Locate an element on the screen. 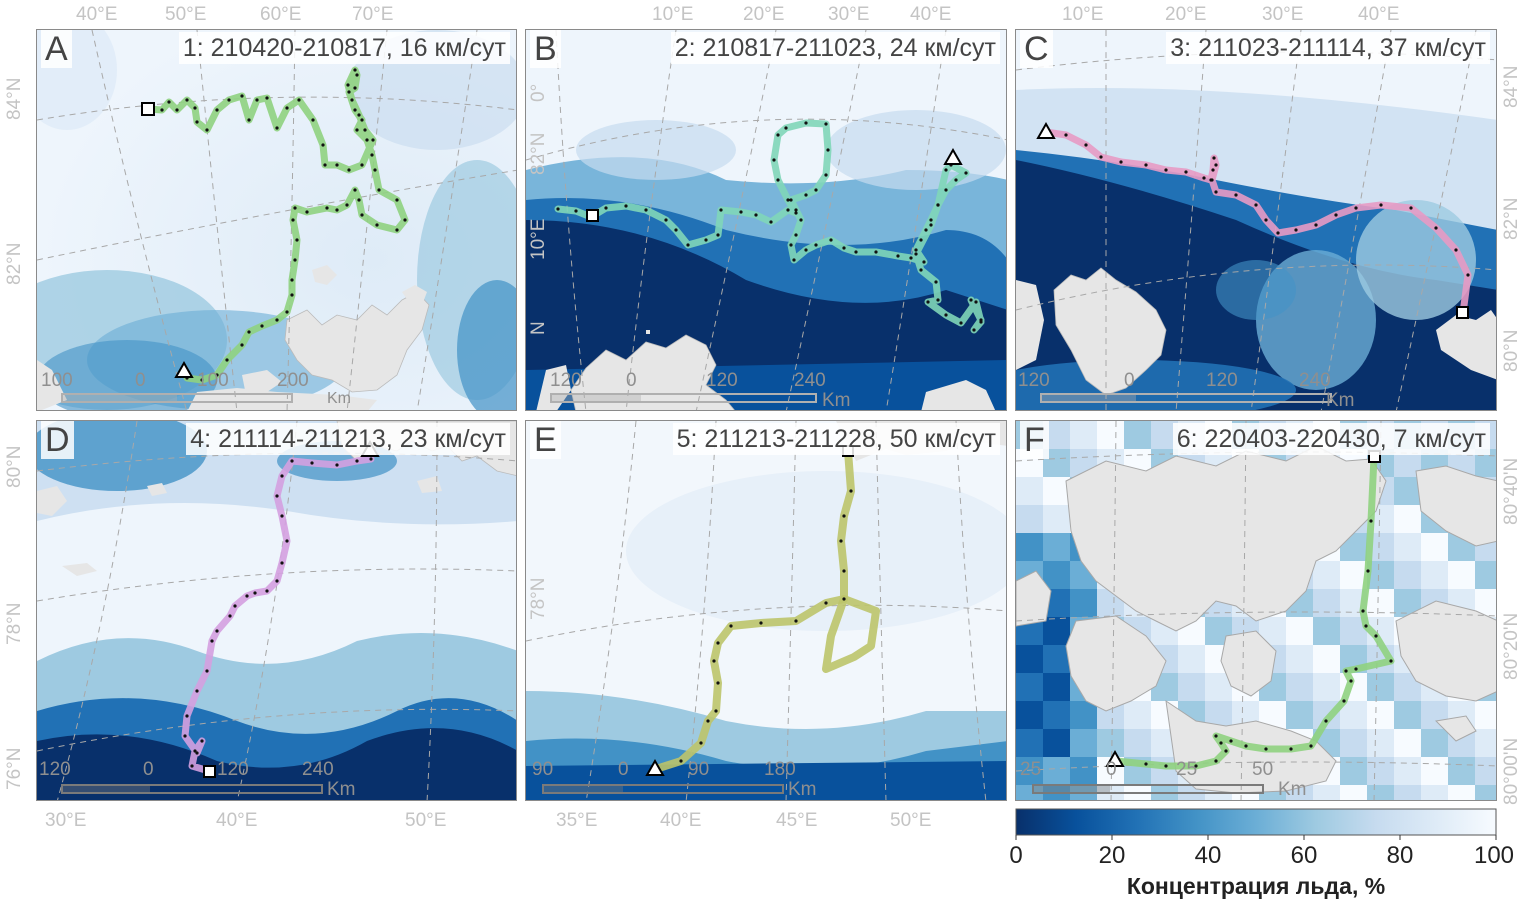 The image size is (1529, 907). scale-unit-c: Km is located at coordinates (1340, 400).